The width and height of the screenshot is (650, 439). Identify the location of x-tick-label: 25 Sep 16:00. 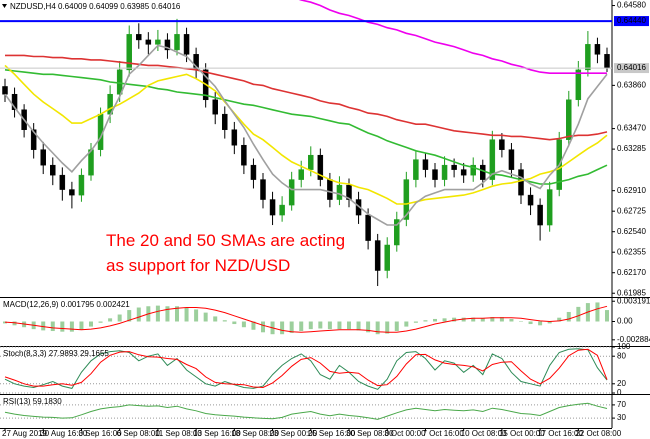
(332, 433).